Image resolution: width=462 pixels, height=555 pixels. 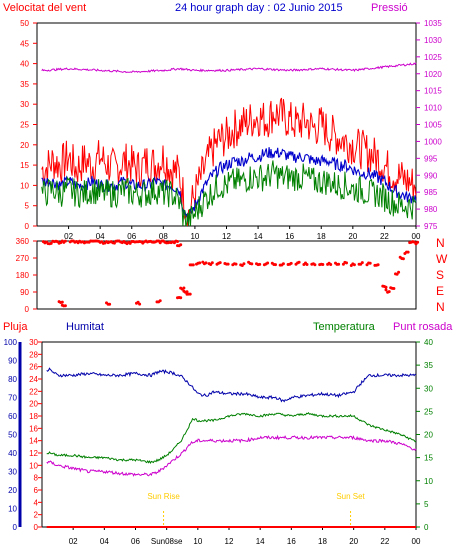 What do you see at coordinates (163, 236) in the screenshot?
I see `x-tick-label: 08` at bounding box center [163, 236].